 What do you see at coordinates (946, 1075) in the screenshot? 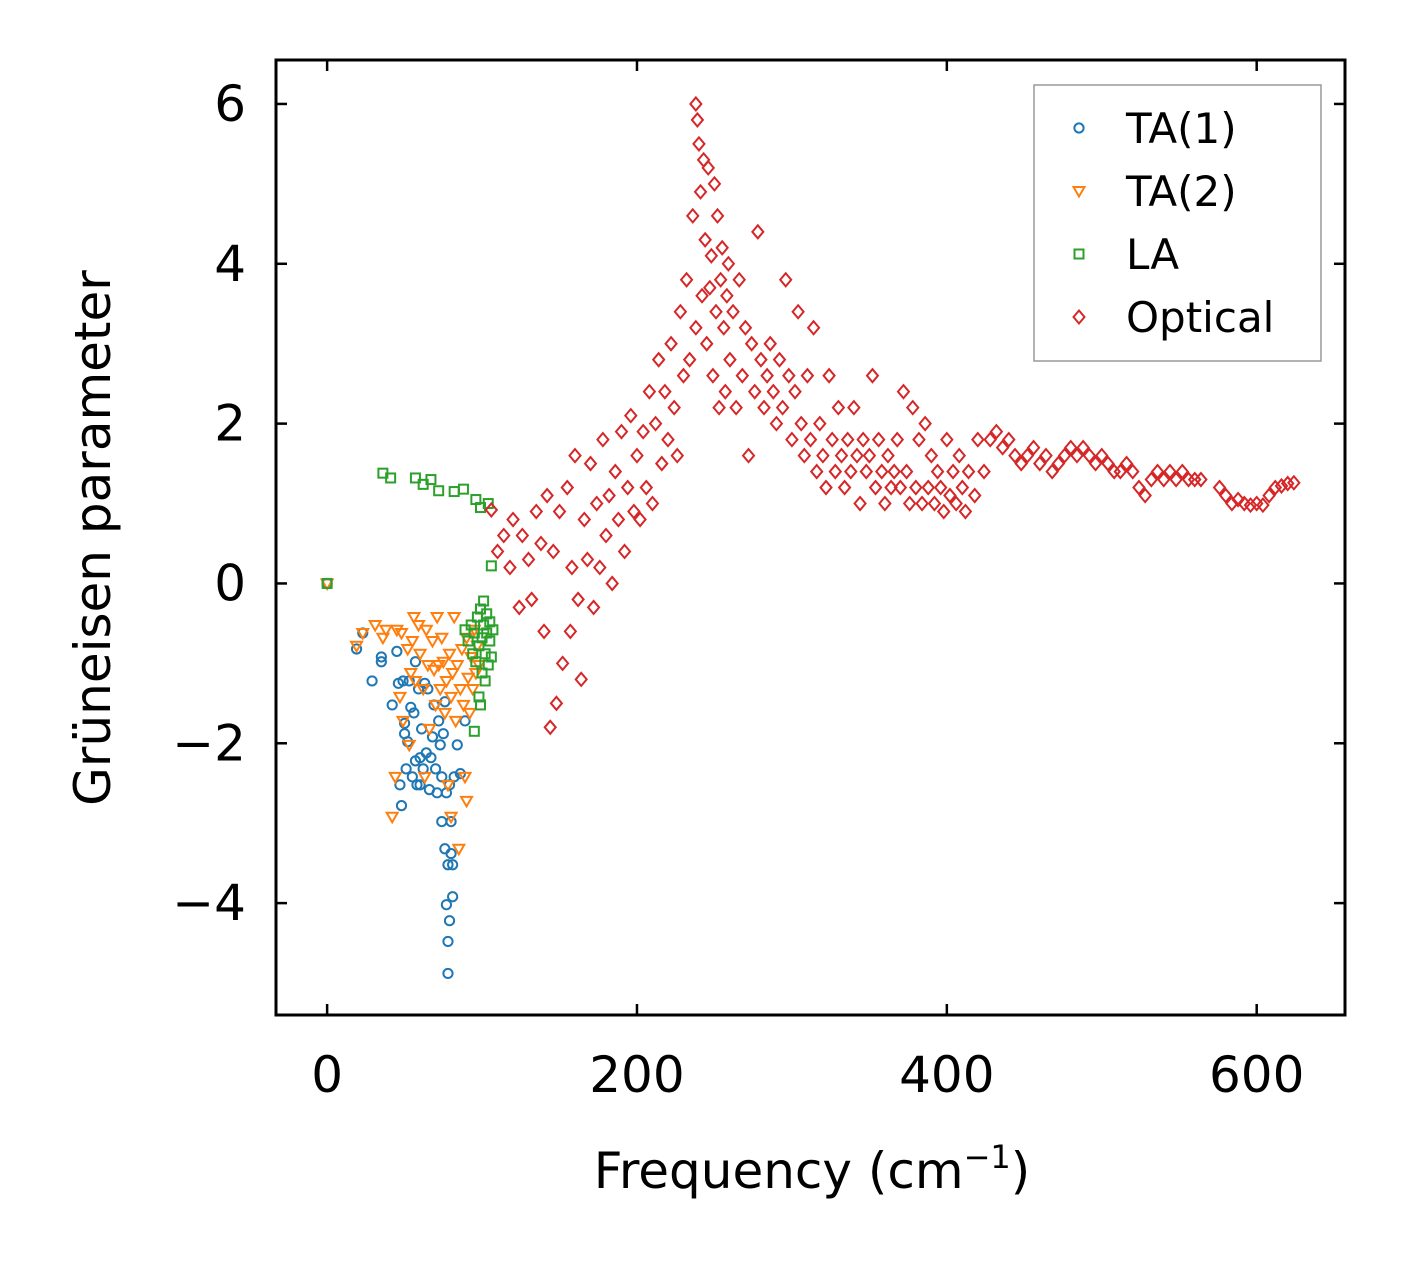
I see `x-tick-label: 400` at bounding box center [946, 1075].